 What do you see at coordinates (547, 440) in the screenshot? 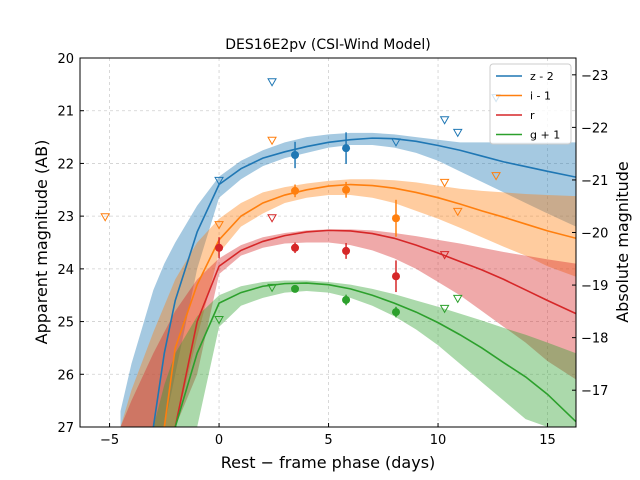
I see `x-tick-label: 15` at bounding box center [547, 440].